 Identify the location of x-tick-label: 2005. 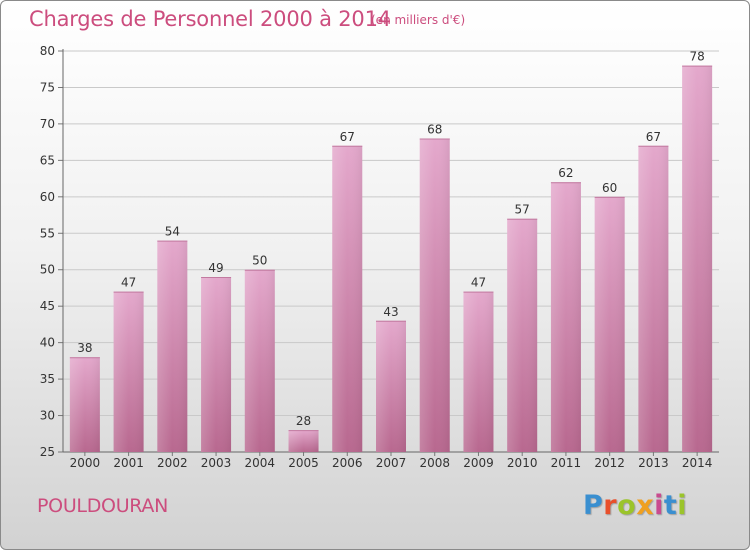
(303, 463).